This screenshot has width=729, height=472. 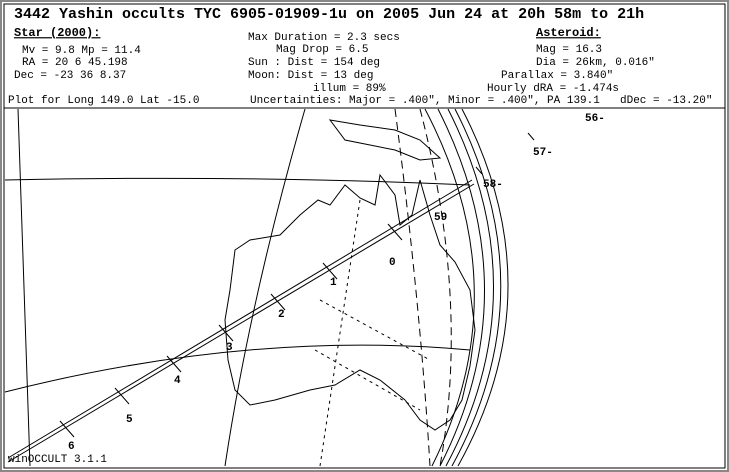 What do you see at coordinates (81, 51) in the screenshot?
I see `star-line: Mv = 9.8 Mp = 11.4` at bounding box center [81, 51].